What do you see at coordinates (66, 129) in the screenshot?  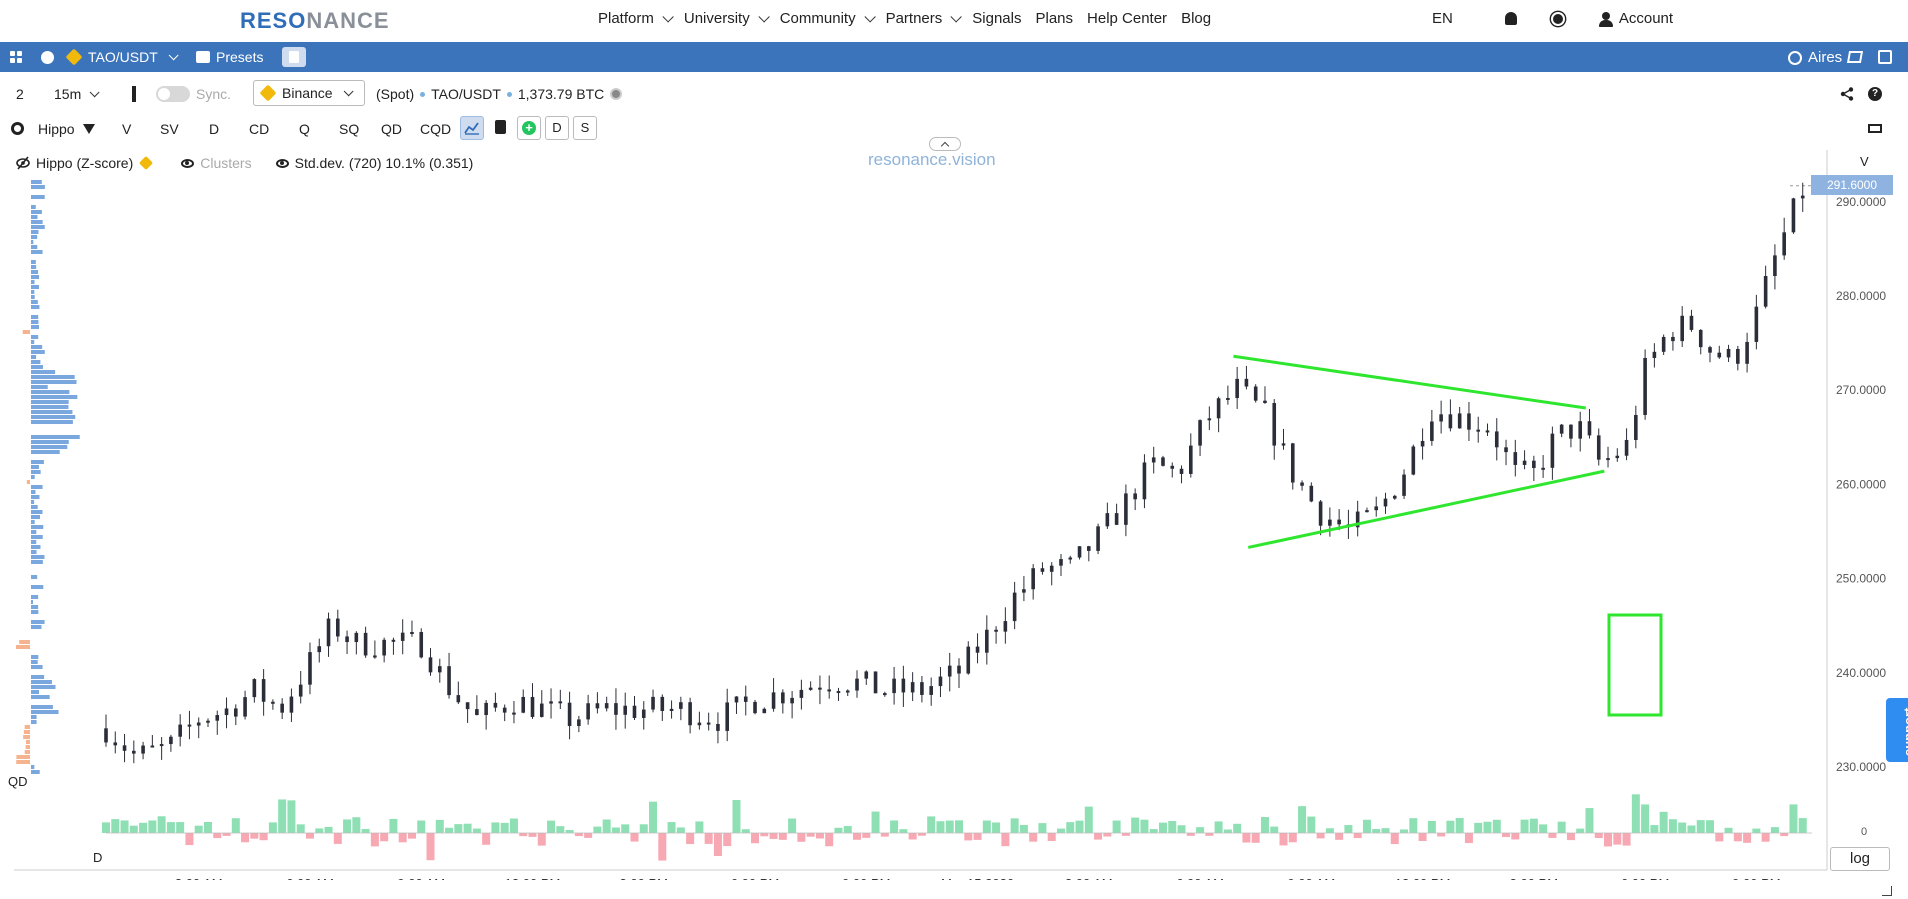 I see `indicator-selector: Hippo` at bounding box center [66, 129].